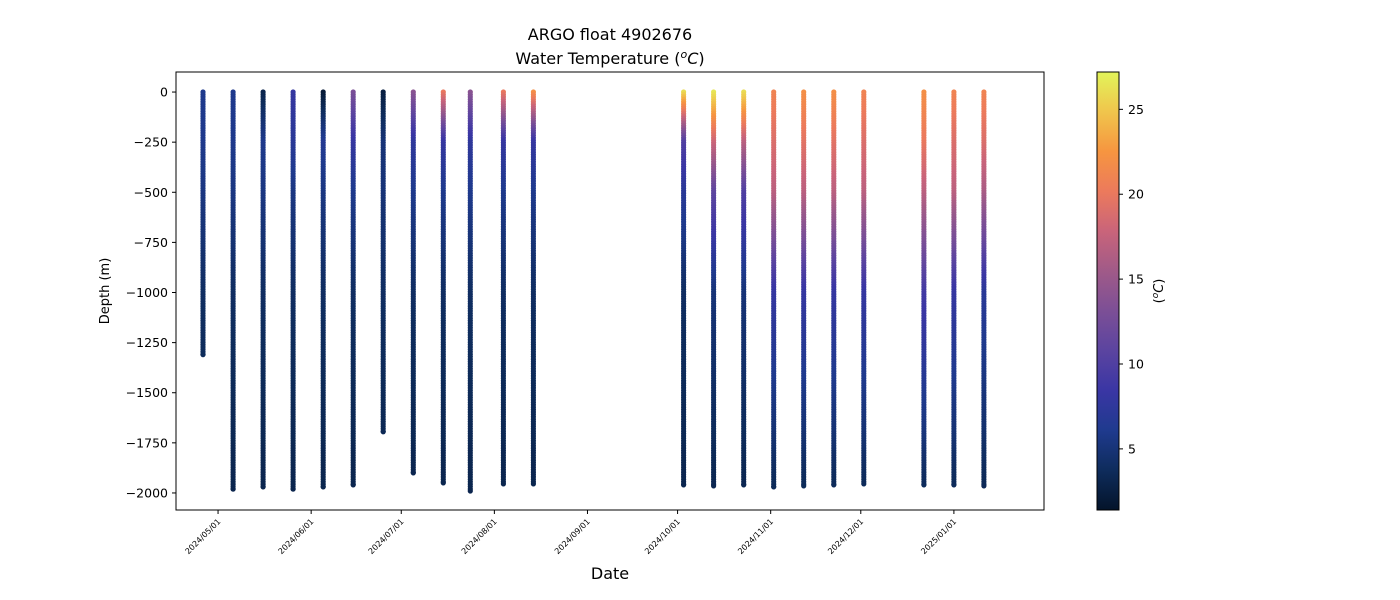 This screenshot has height=600, width=1400. I want to click on x-tick-label: 2024/06/01, so click(296, 536).